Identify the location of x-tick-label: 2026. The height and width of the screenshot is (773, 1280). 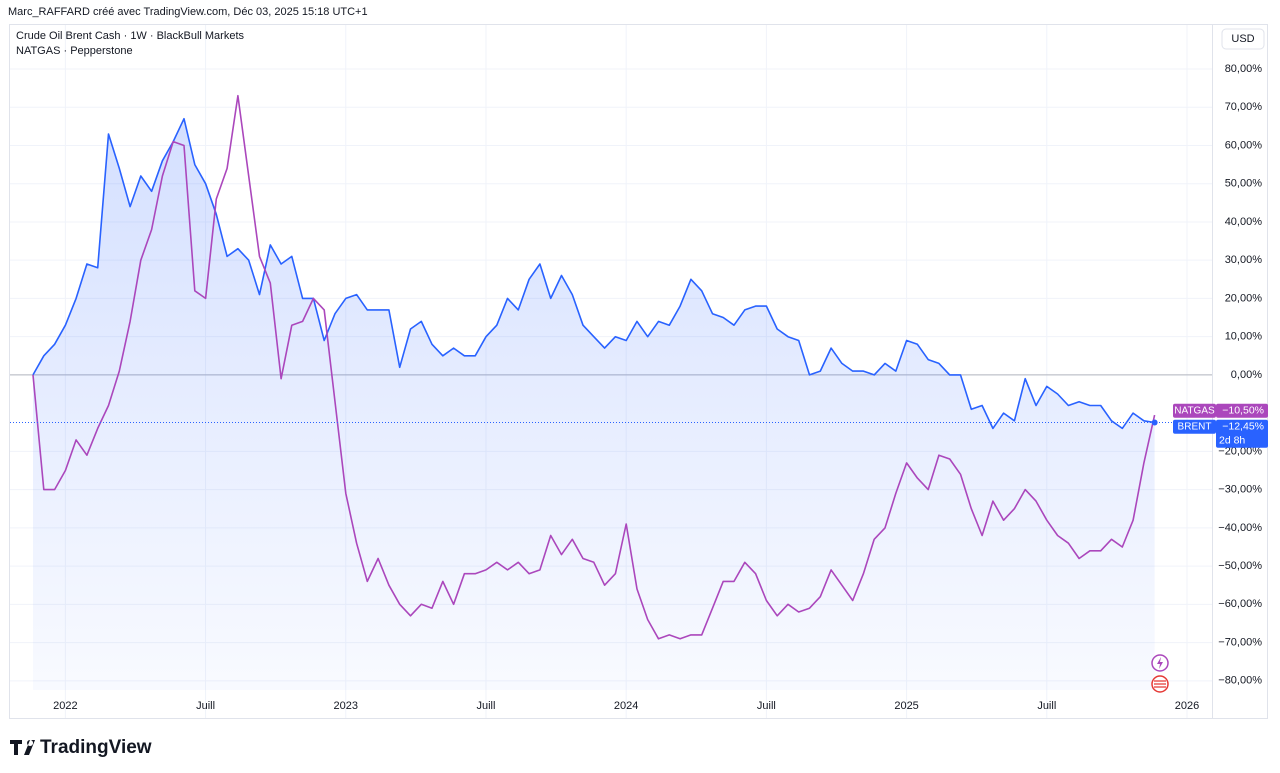
(1187, 706).